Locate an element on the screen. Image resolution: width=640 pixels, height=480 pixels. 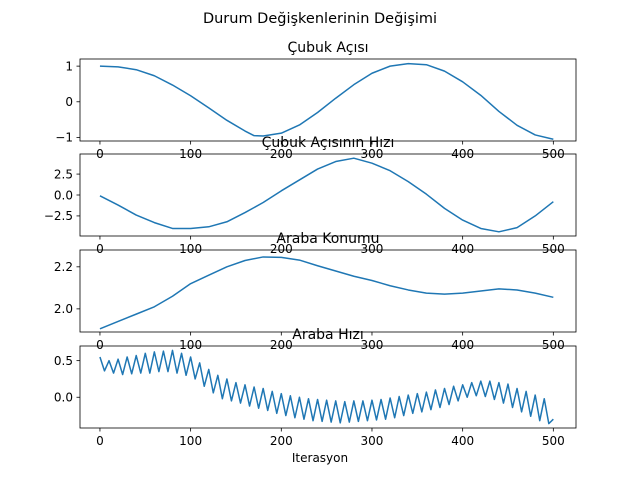
y-tick-label: 0 is located at coordinates (69, 102).